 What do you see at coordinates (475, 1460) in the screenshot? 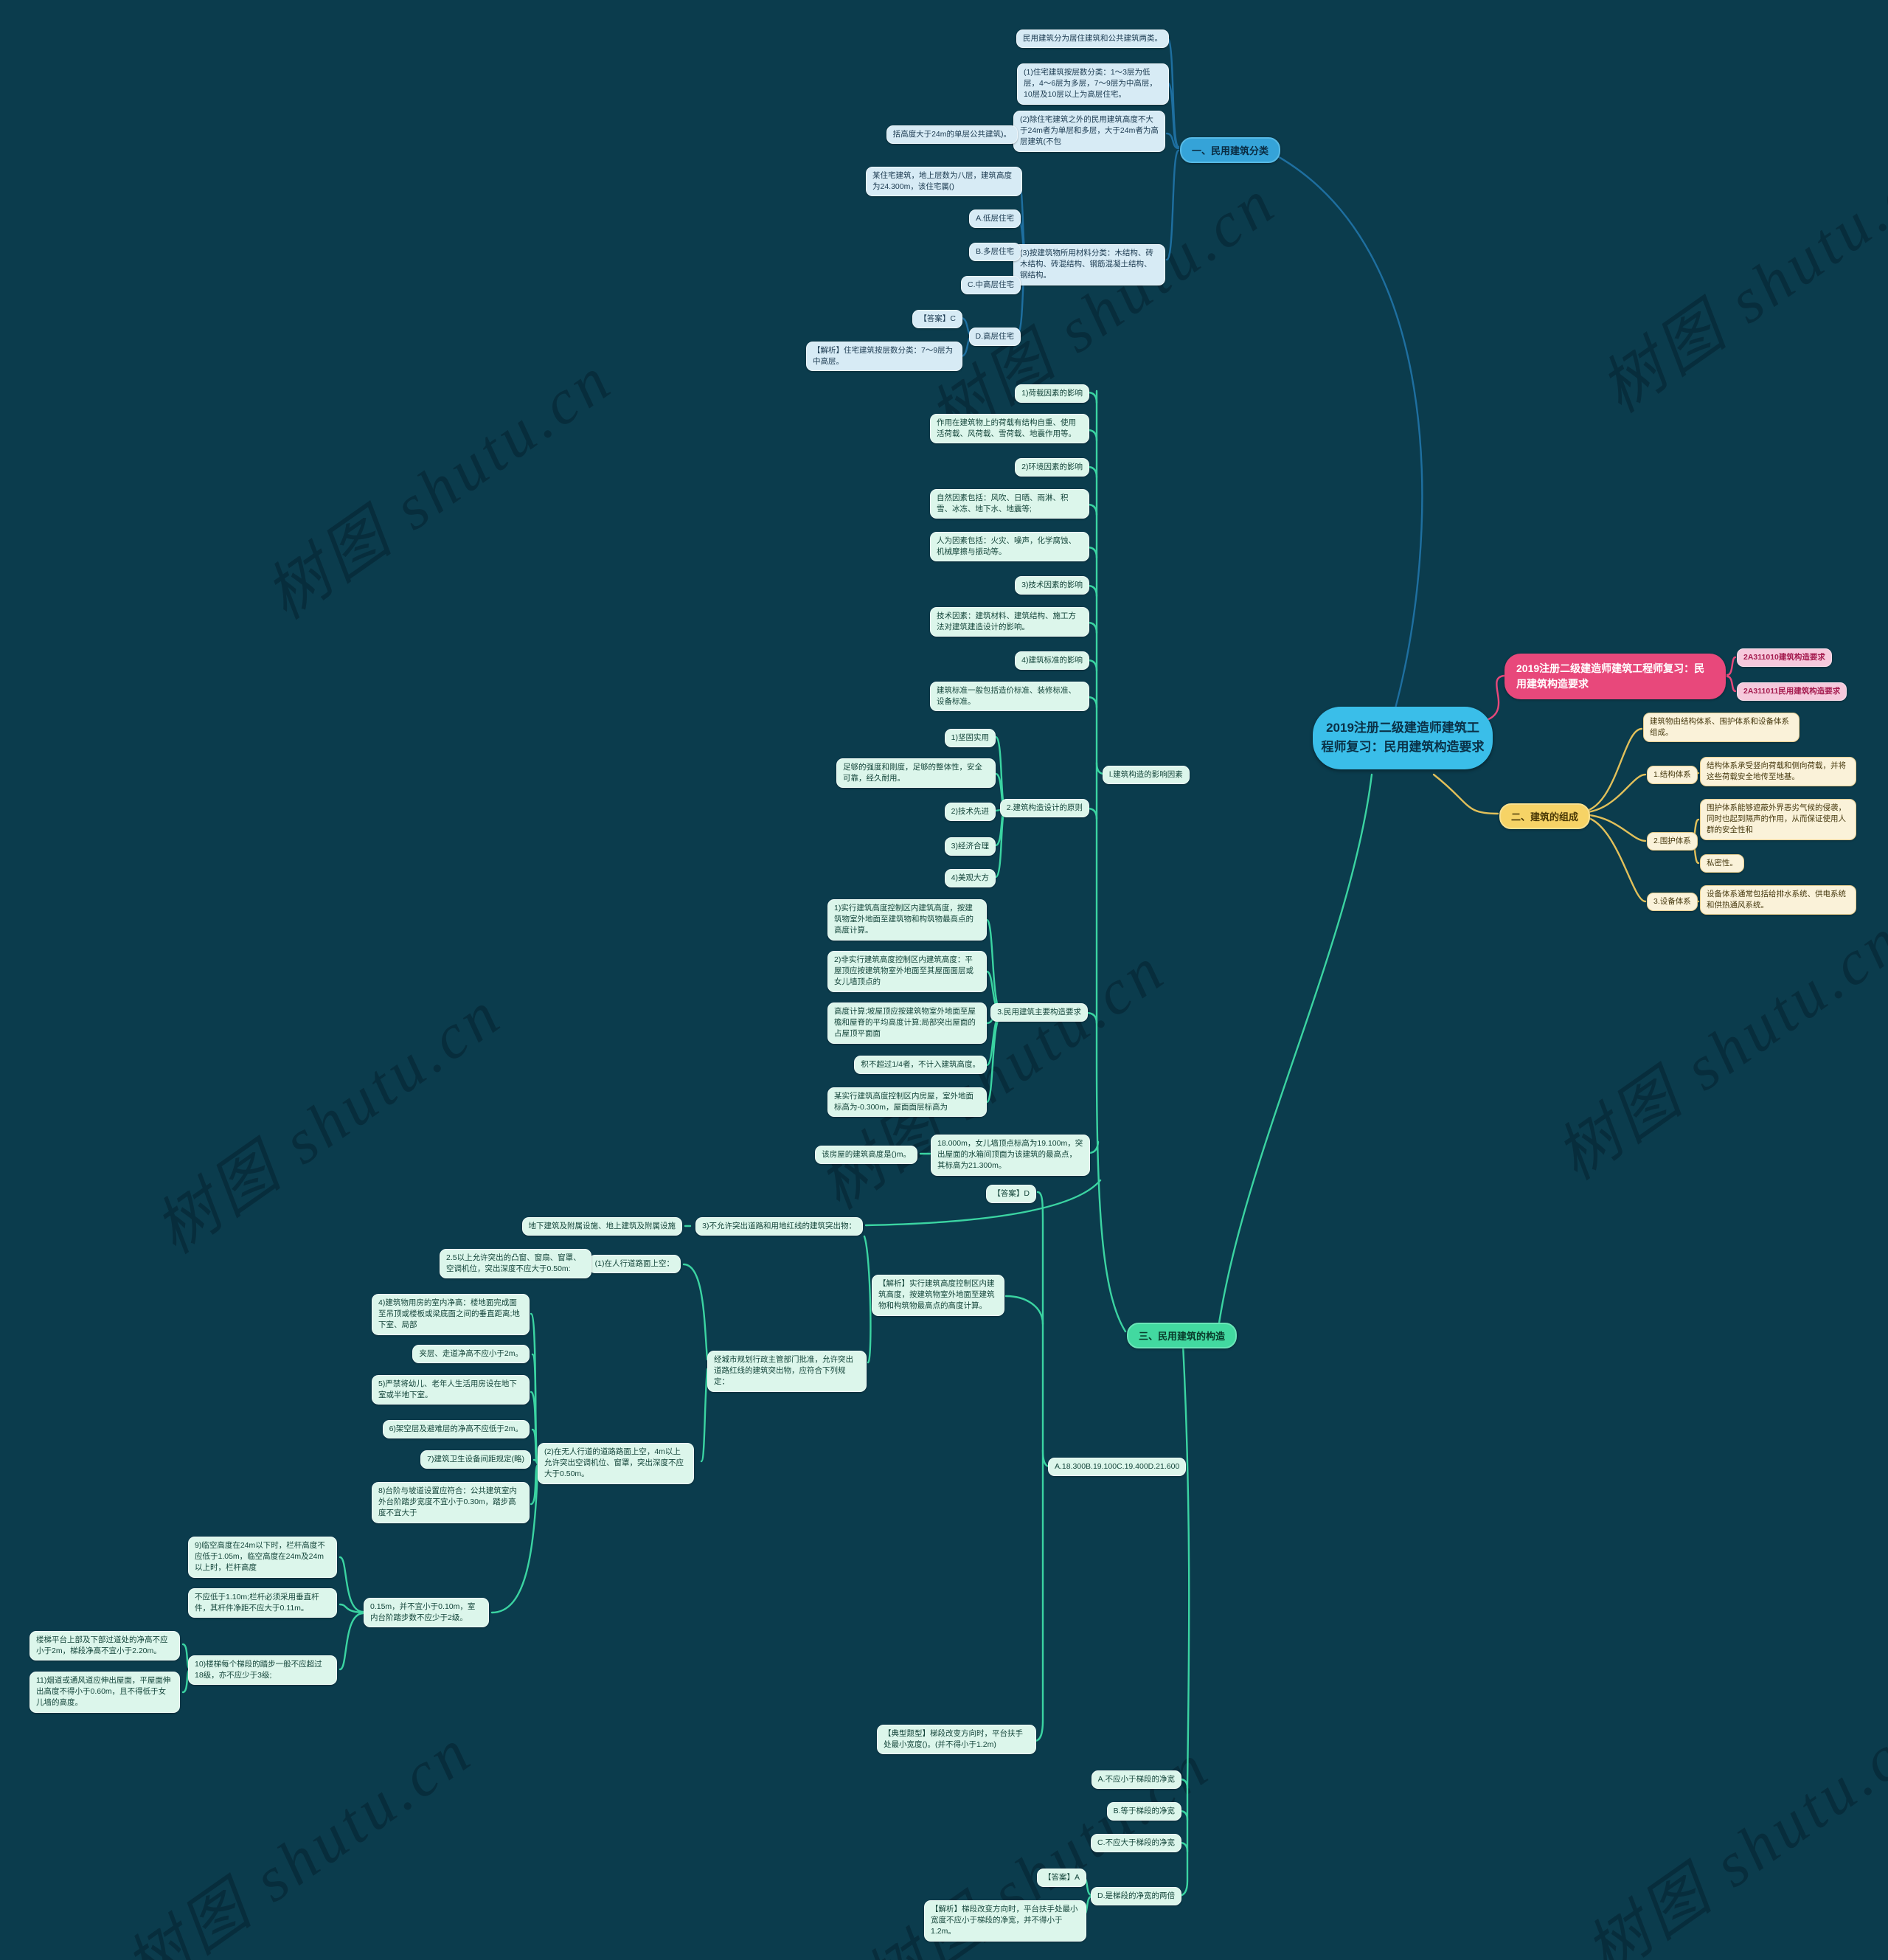
I see `node-req-sanitary: 7)建筑卫生设备间距规定(略)` at bounding box center [475, 1460].